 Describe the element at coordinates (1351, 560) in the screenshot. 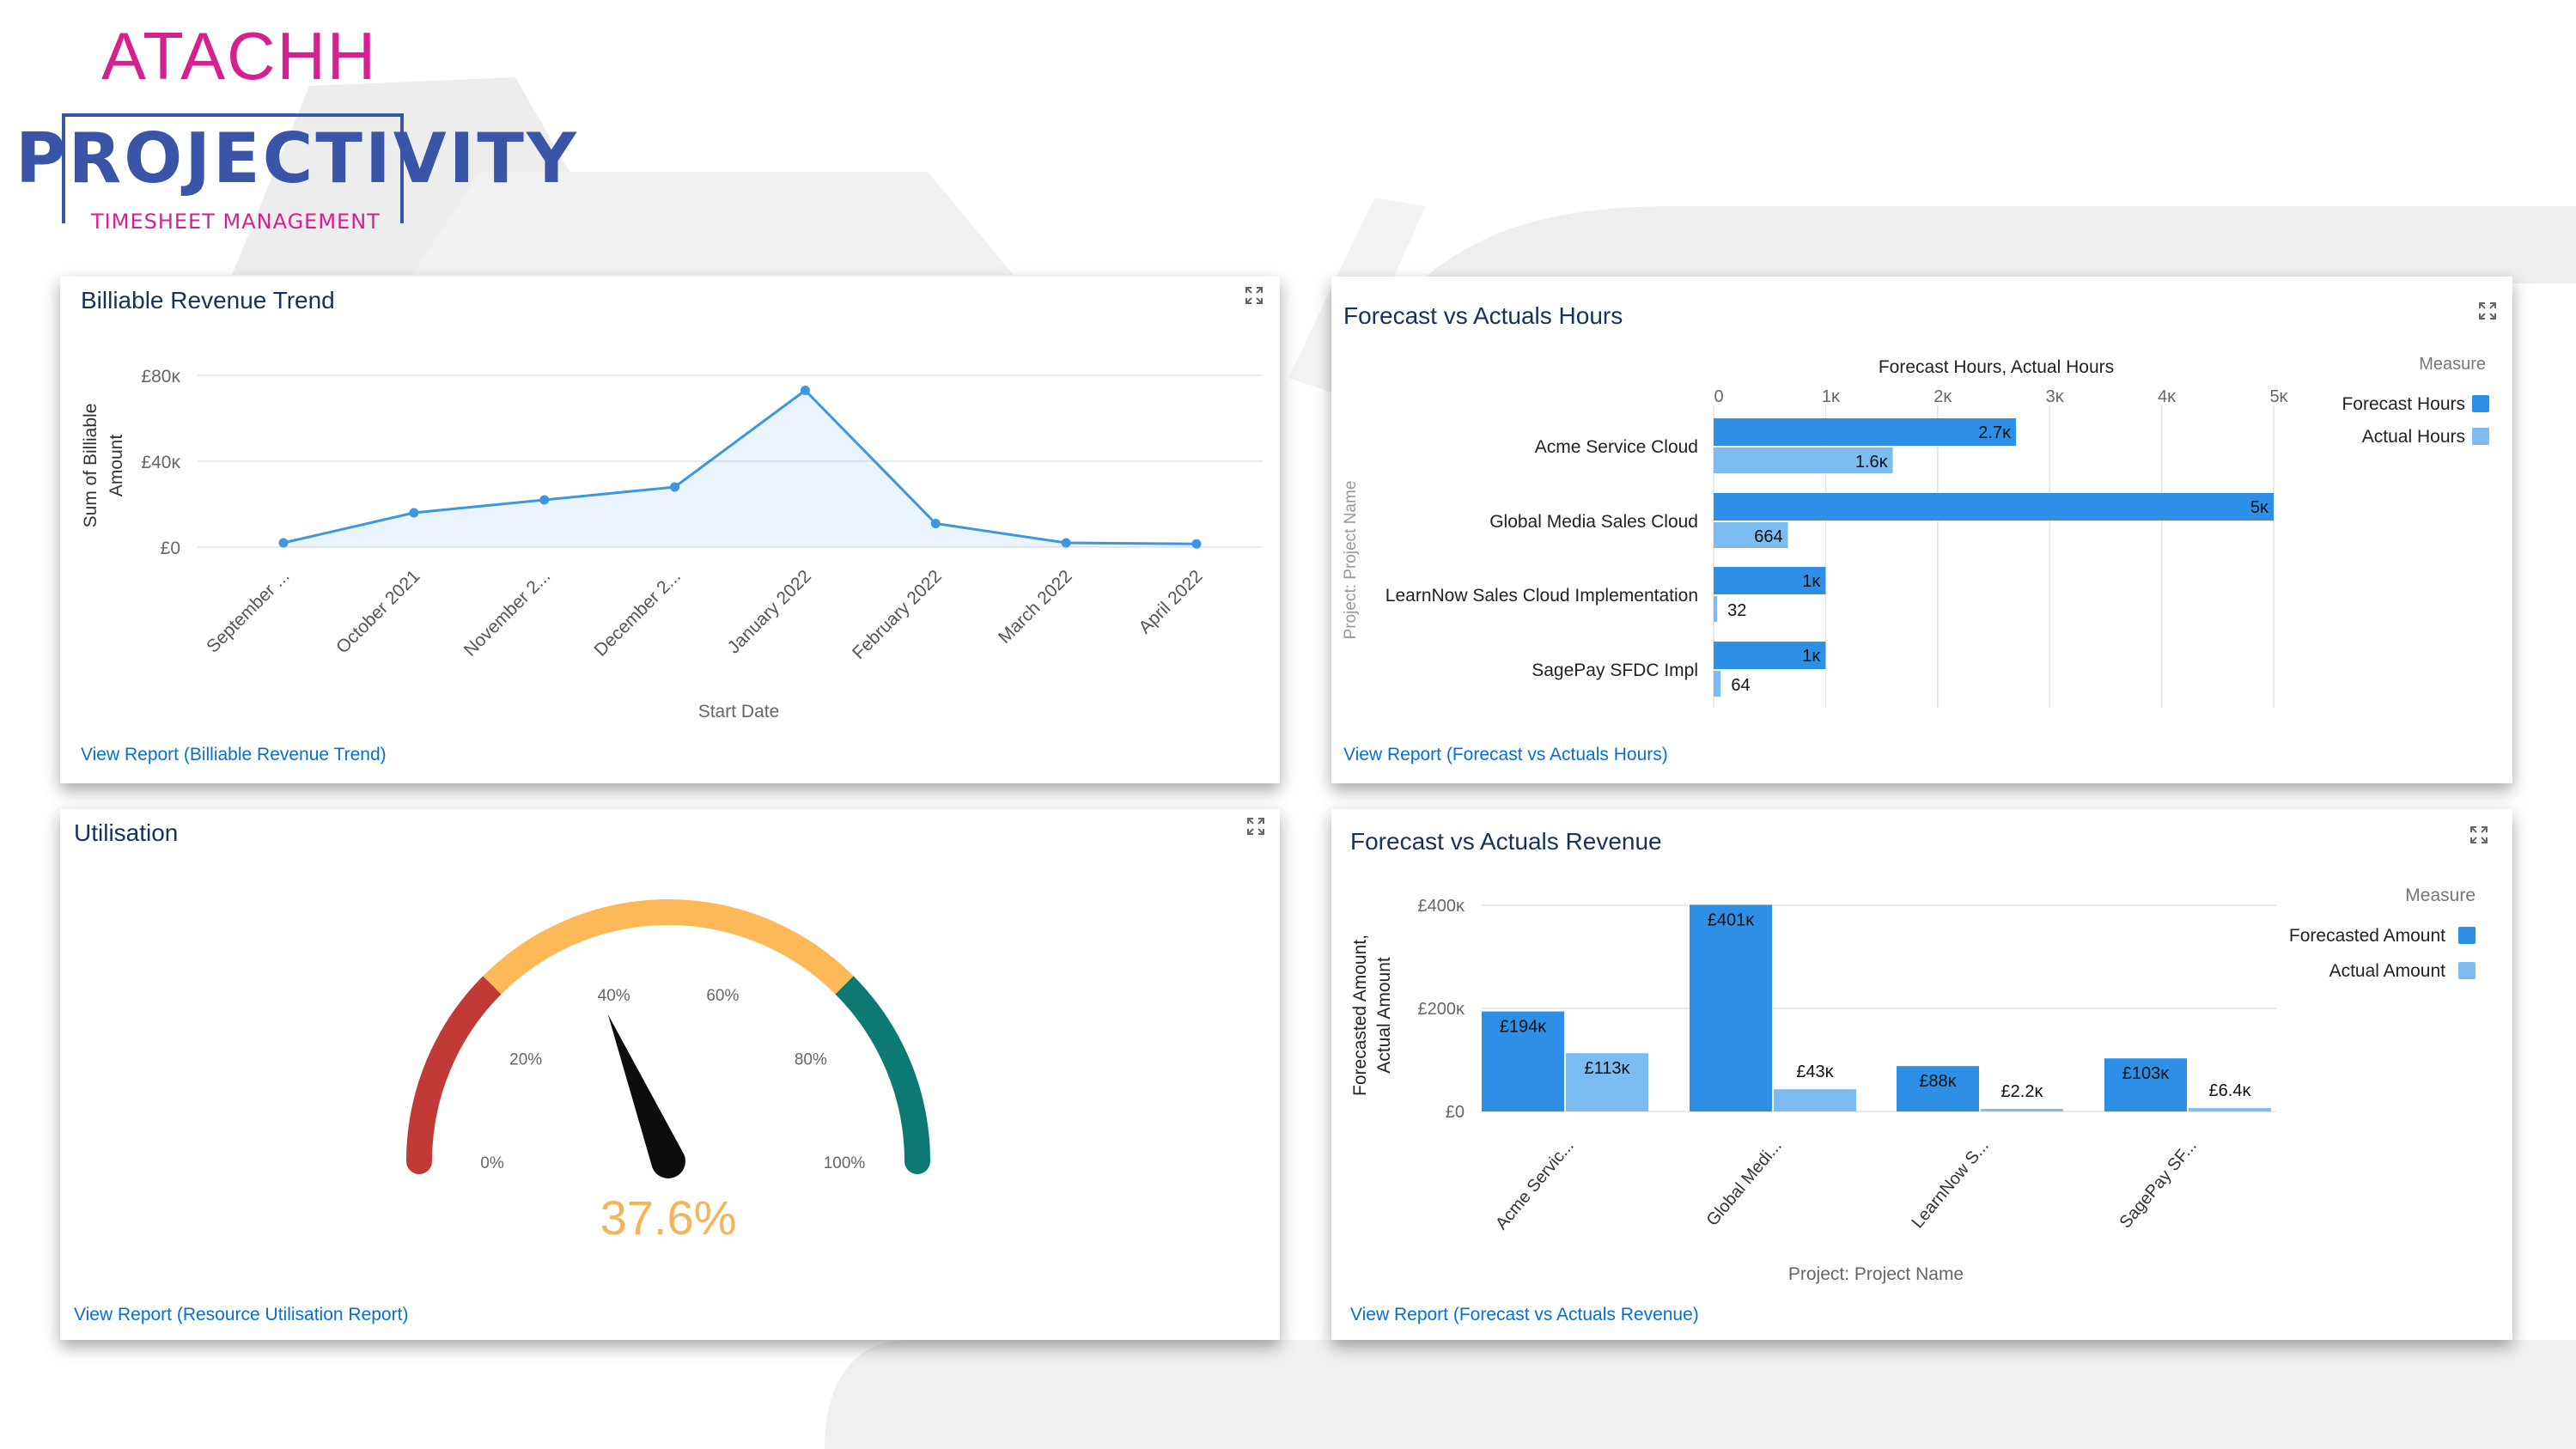

I see `y-axis-title: Project: Project Name` at that location.